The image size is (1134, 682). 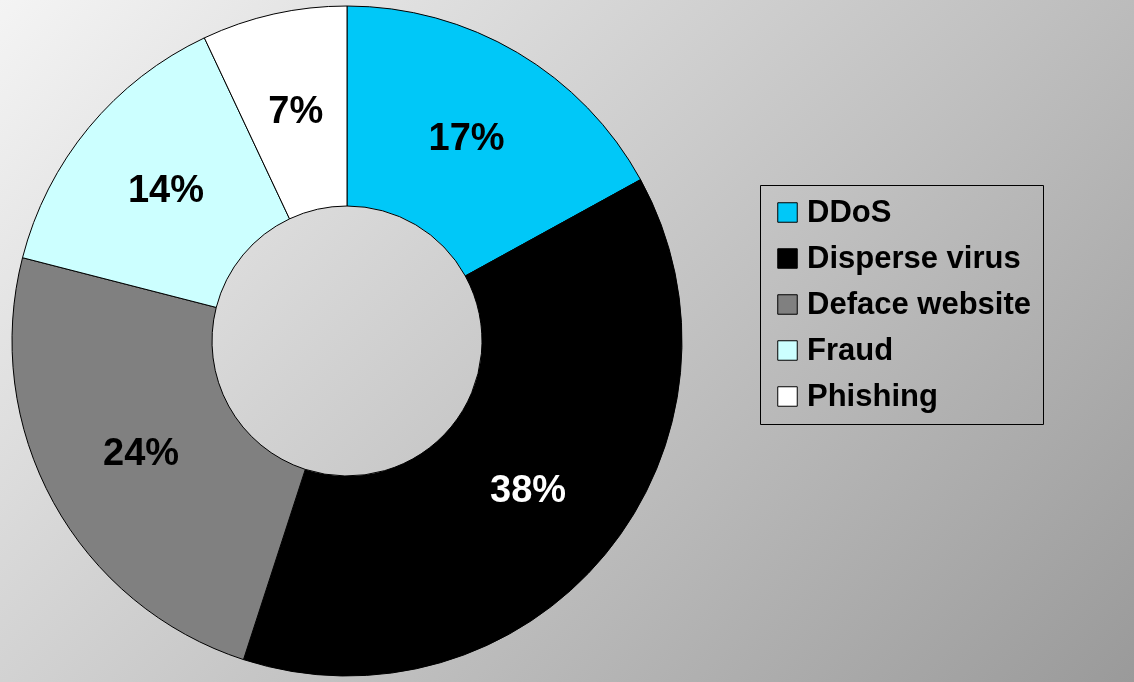 I want to click on legend-label: Deface website, so click(x=919, y=303).